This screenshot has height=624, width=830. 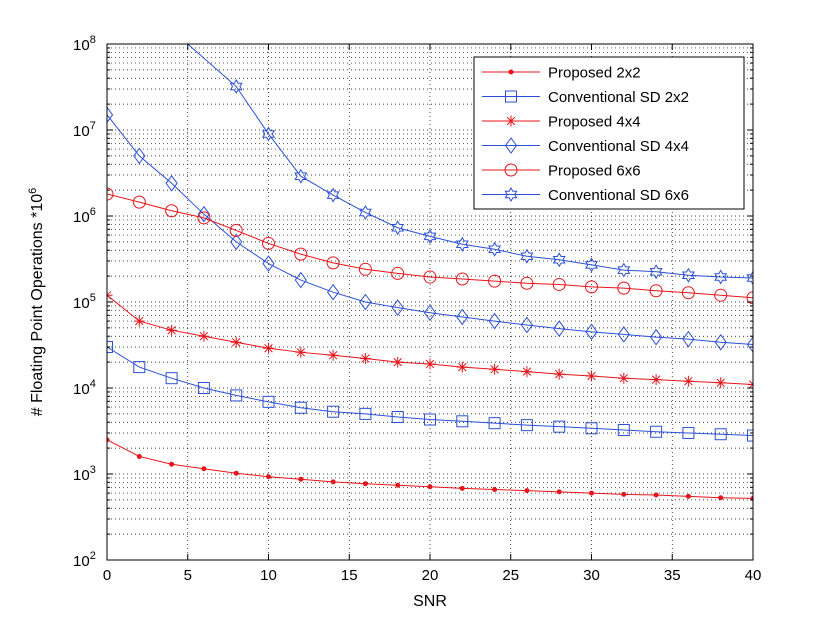 I want to click on series-line, so click(x=430, y=246).